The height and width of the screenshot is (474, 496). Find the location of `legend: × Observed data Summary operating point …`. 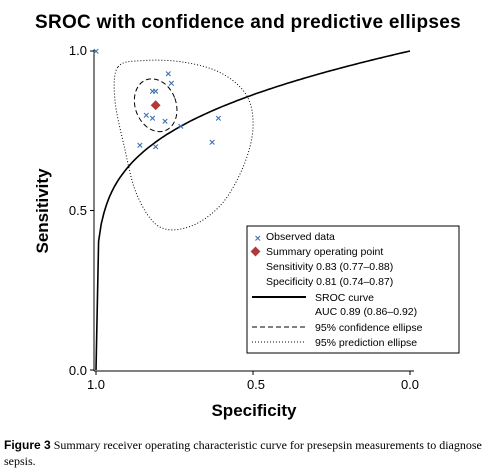

legend: × Observed data Summary operating point … is located at coordinates (353, 289).